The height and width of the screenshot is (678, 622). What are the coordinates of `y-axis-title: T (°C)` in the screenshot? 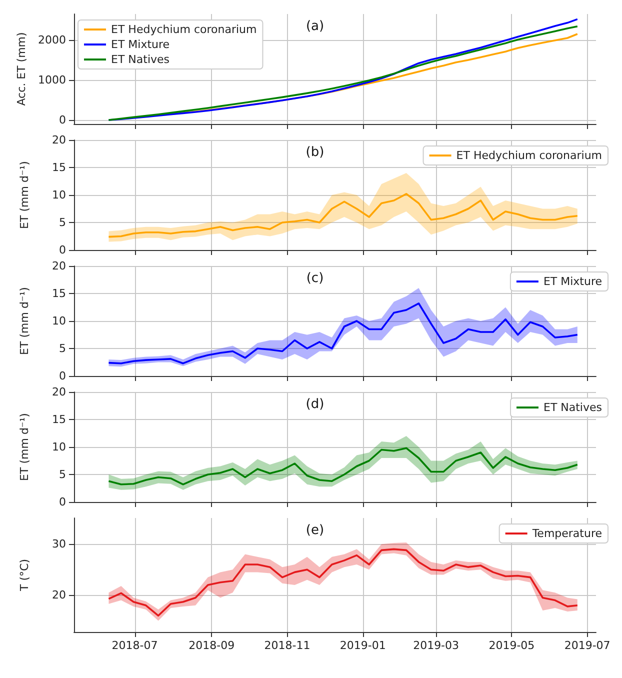 It's located at (24, 575).